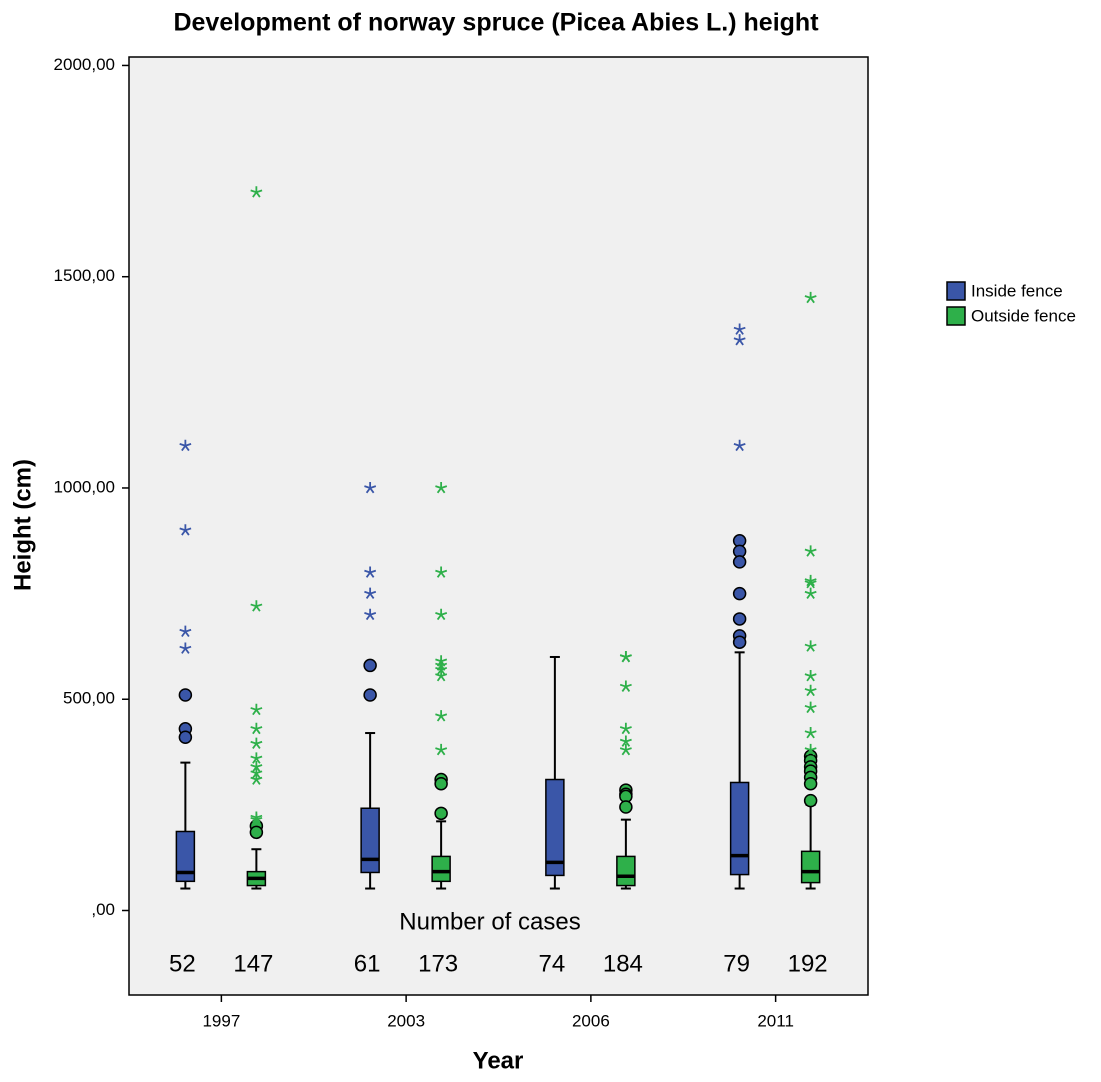 The image size is (1101, 1082). What do you see at coordinates (498, 1060) in the screenshot?
I see `x-axis-label: Year` at bounding box center [498, 1060].